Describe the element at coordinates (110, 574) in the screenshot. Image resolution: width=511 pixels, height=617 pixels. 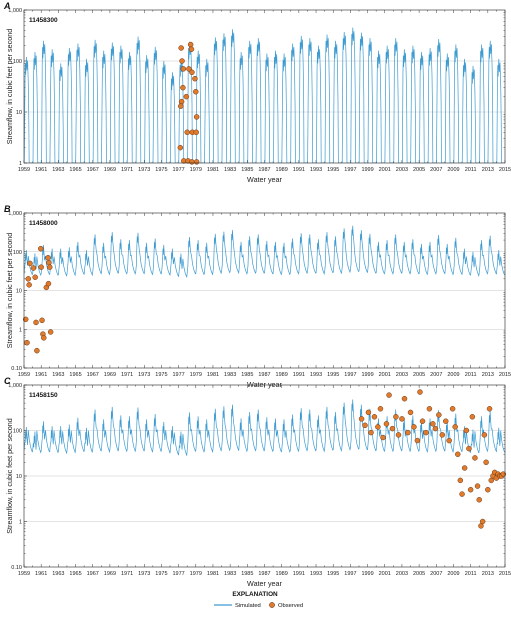
I see `x-tick-label: 1969` at that location.